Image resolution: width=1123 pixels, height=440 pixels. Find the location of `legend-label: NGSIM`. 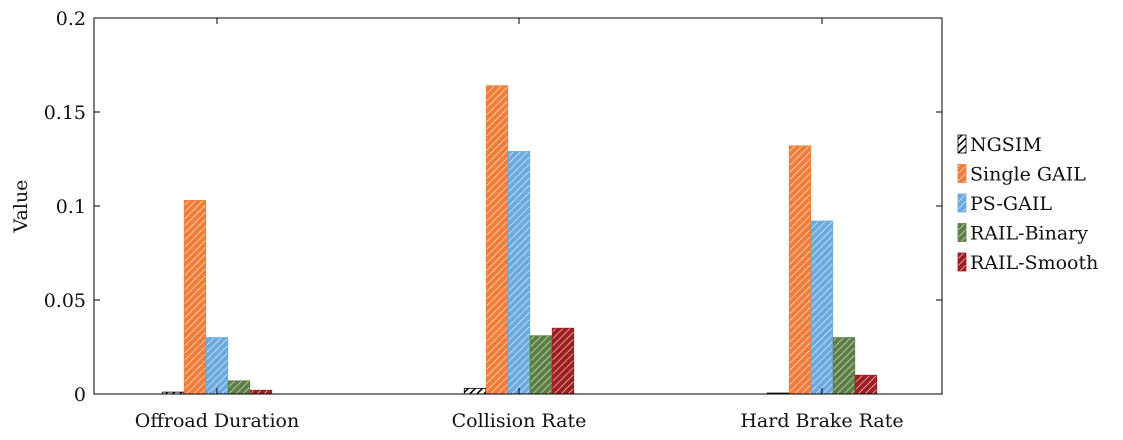

legend-label: NGSIM is located at coordinates (1006, 145).